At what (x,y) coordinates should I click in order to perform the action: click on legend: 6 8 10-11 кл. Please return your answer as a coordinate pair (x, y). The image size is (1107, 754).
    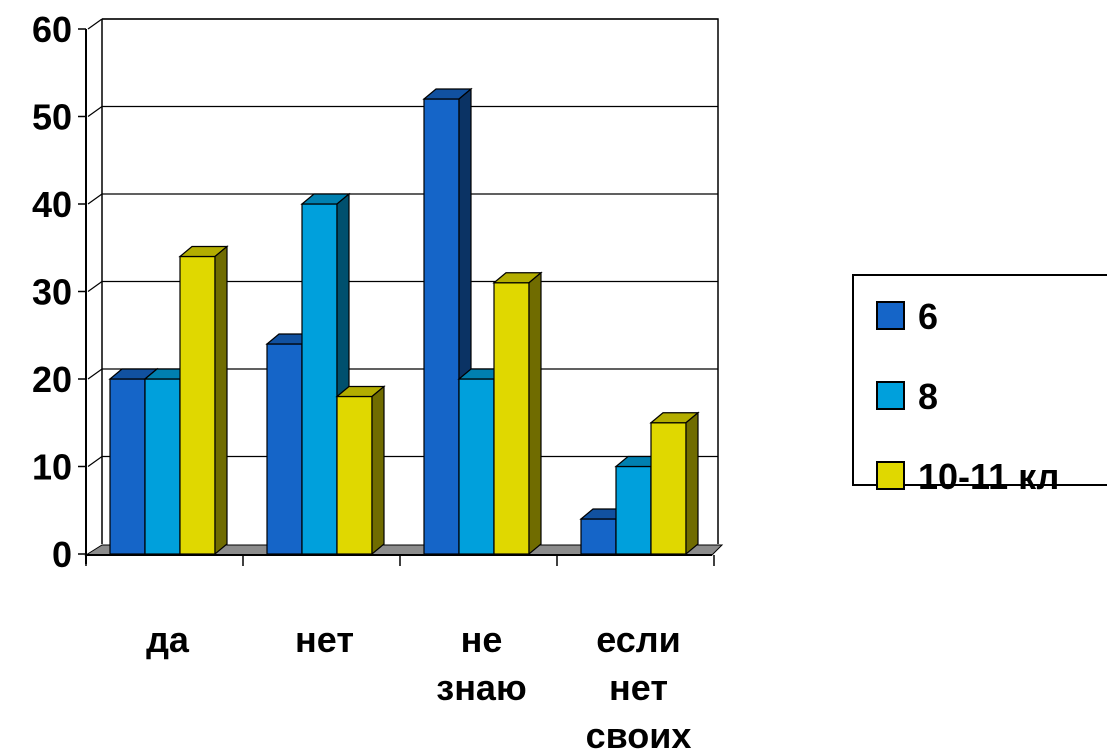
    Looking at the image, I should click on (979, 385).